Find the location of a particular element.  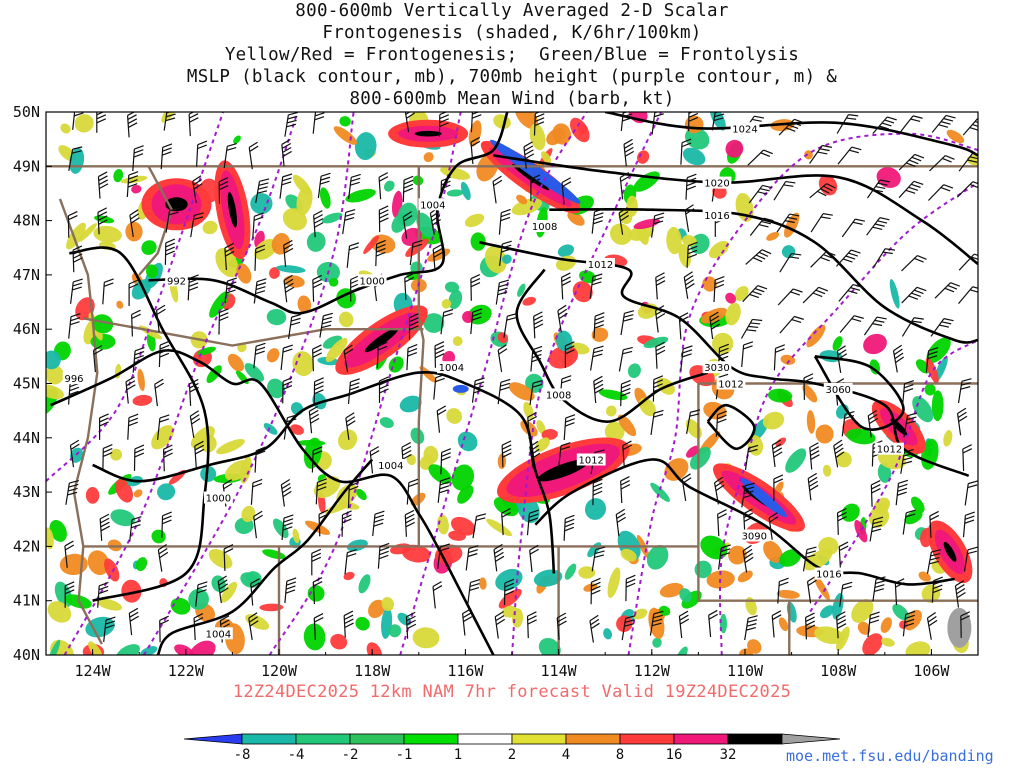

lat-label: 41N is located at coordinates (26, 601).